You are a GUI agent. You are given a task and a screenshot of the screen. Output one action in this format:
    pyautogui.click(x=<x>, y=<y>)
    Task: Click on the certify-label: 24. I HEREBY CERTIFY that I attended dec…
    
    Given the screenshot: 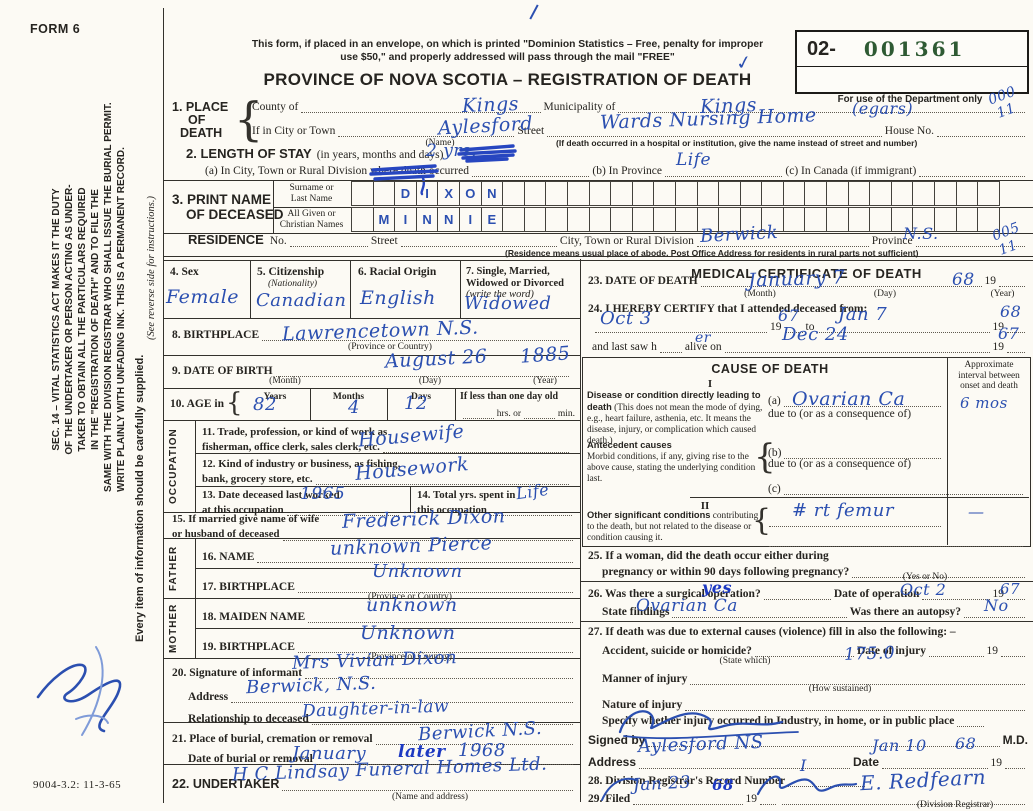 What is the action you would take?
    pyautogui.click(x=728, y=309)
    